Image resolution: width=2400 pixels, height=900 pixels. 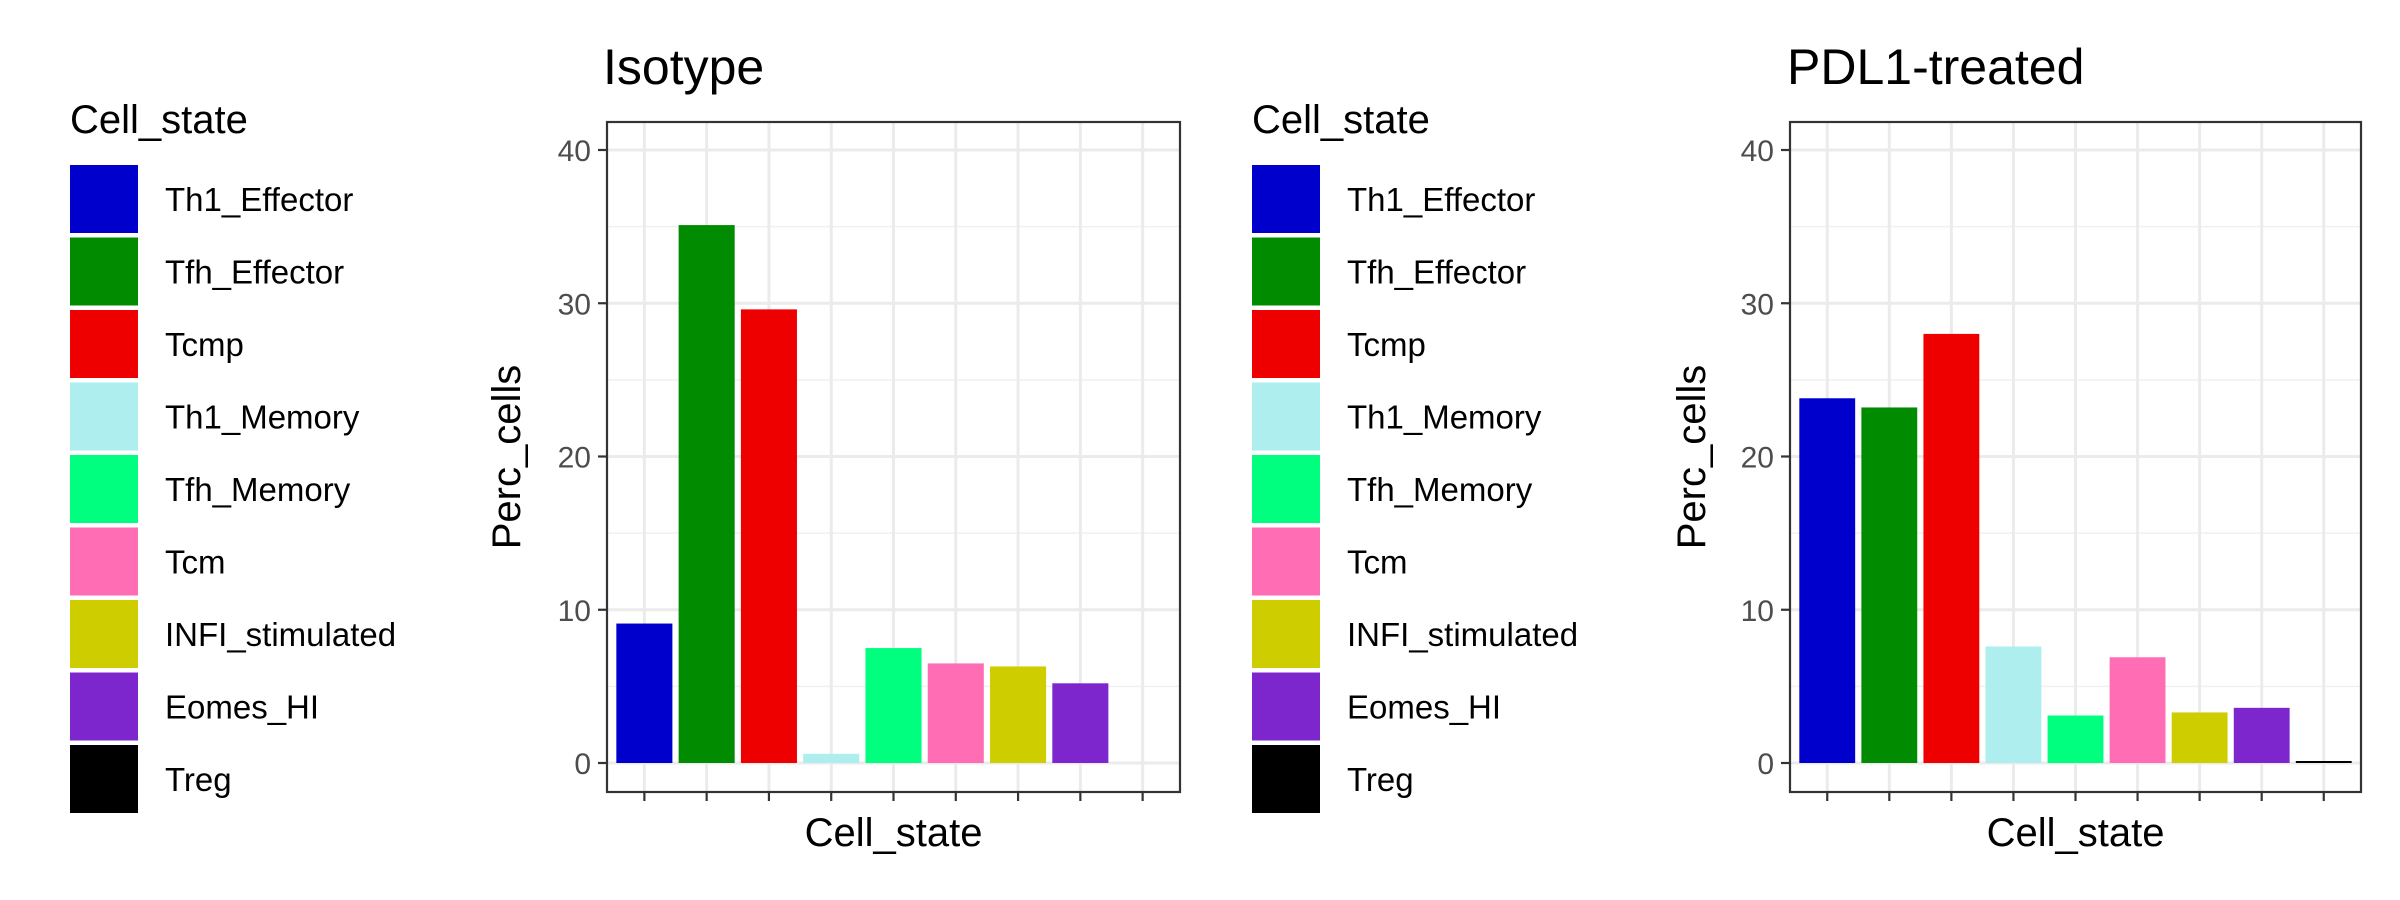 I want to click on chart-title: Isotype, so click(x=683, y=67).